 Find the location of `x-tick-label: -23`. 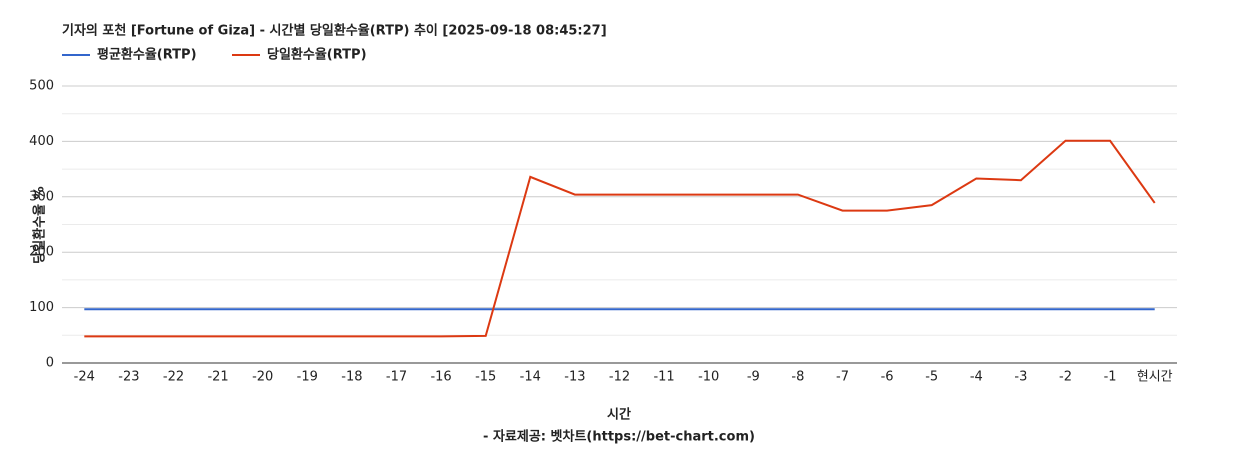

x-tick-label: -23 is located at coordinates (128, 377).